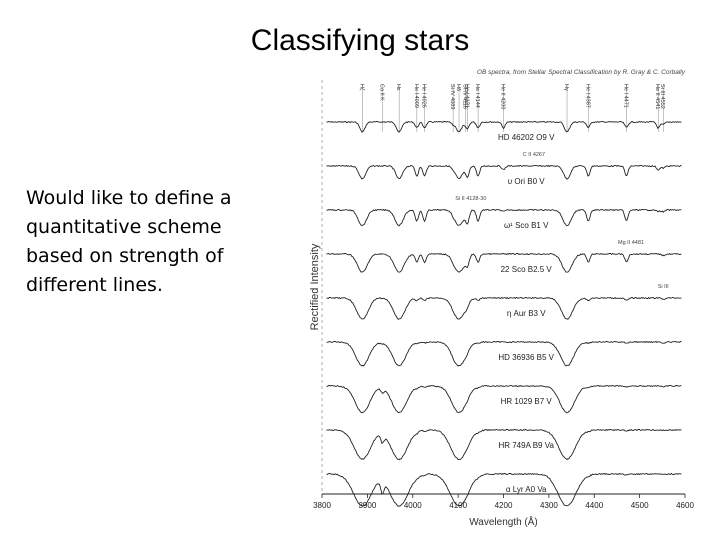 This screenshot has width=720, height=540. Describe the element at coordinates (381, 92) in the screenshot. I see `line-marker-label: Ca II K` at that location.